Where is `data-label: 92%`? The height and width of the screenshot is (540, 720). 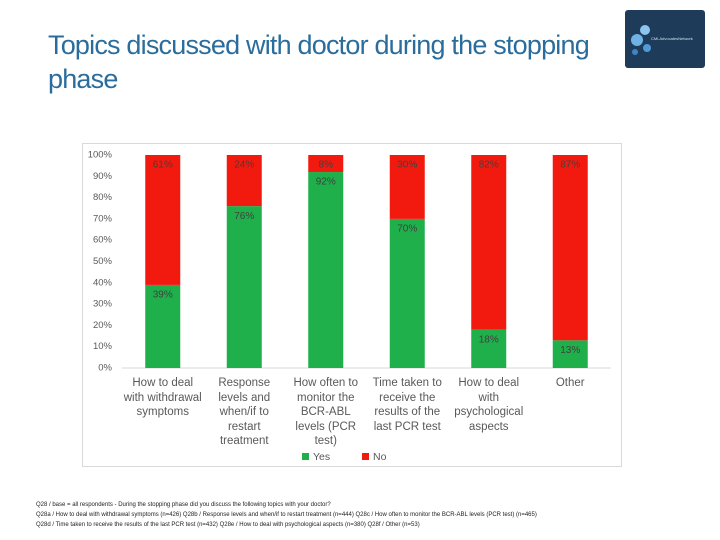
data-label: 92% is located at coordinates (326, 182).